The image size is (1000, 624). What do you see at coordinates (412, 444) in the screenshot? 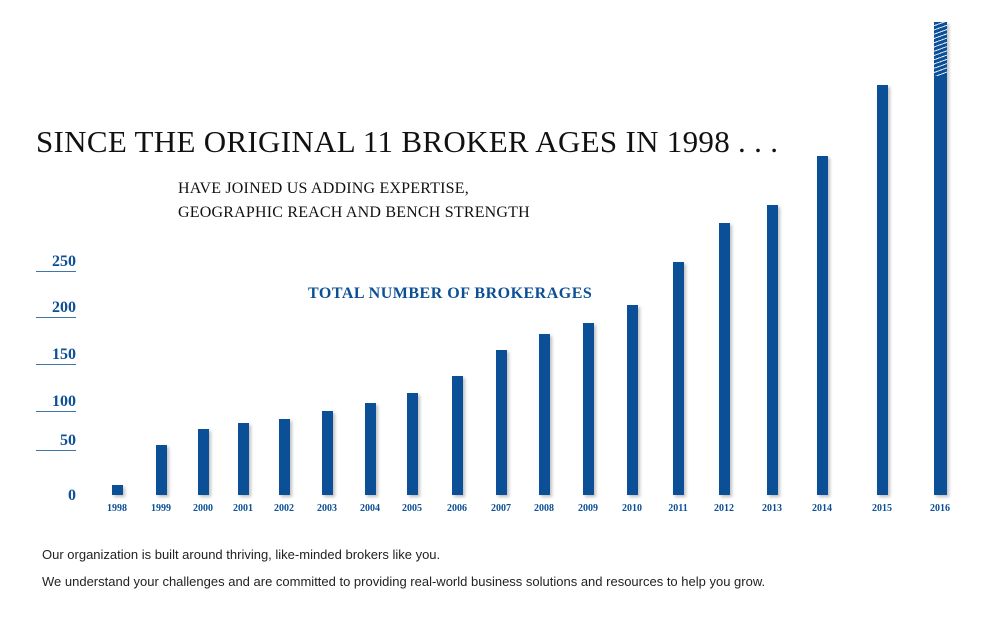
I see `bar-2005` at bounding box center [412, 444].